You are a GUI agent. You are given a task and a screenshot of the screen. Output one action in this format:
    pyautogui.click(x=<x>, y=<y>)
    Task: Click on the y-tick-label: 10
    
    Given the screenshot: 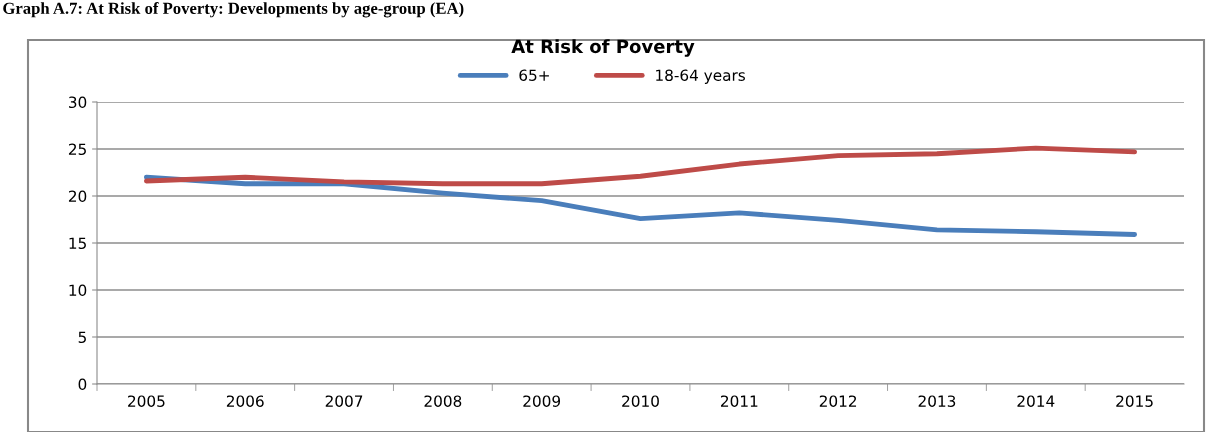 What is the action you would take?
    pyautogui.click(x=78, y=290)
    